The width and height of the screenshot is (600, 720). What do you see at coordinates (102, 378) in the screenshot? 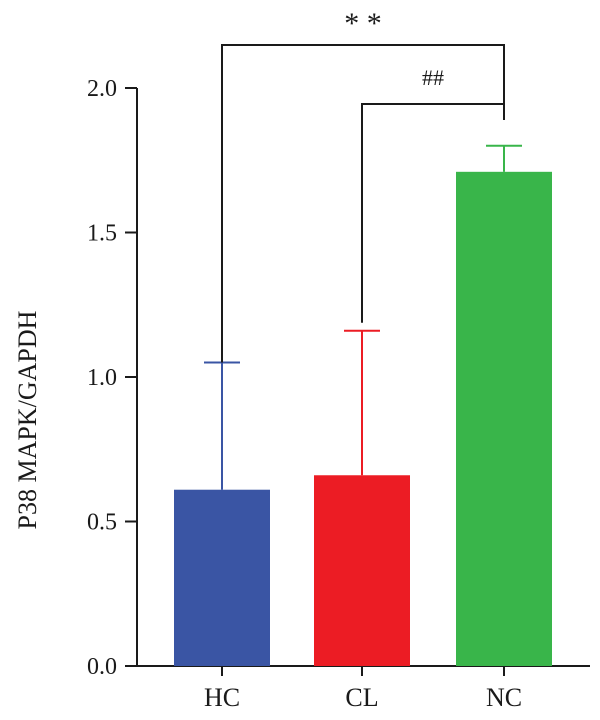
I see `y-tick-label: 1.0` at bounding box center [102, 378].